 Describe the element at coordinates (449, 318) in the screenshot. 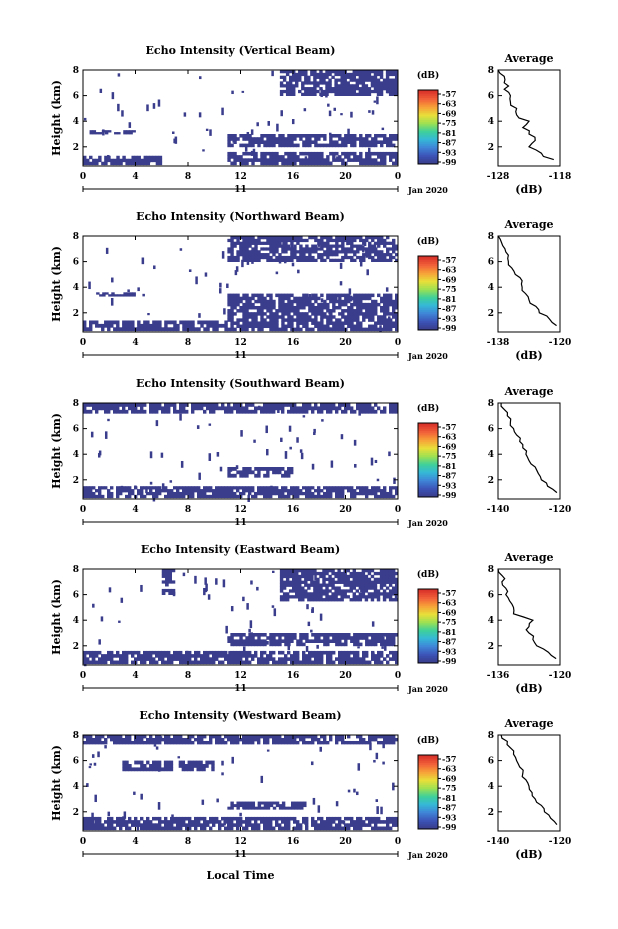

I see `colorbar-tick-label: -93` at that location.